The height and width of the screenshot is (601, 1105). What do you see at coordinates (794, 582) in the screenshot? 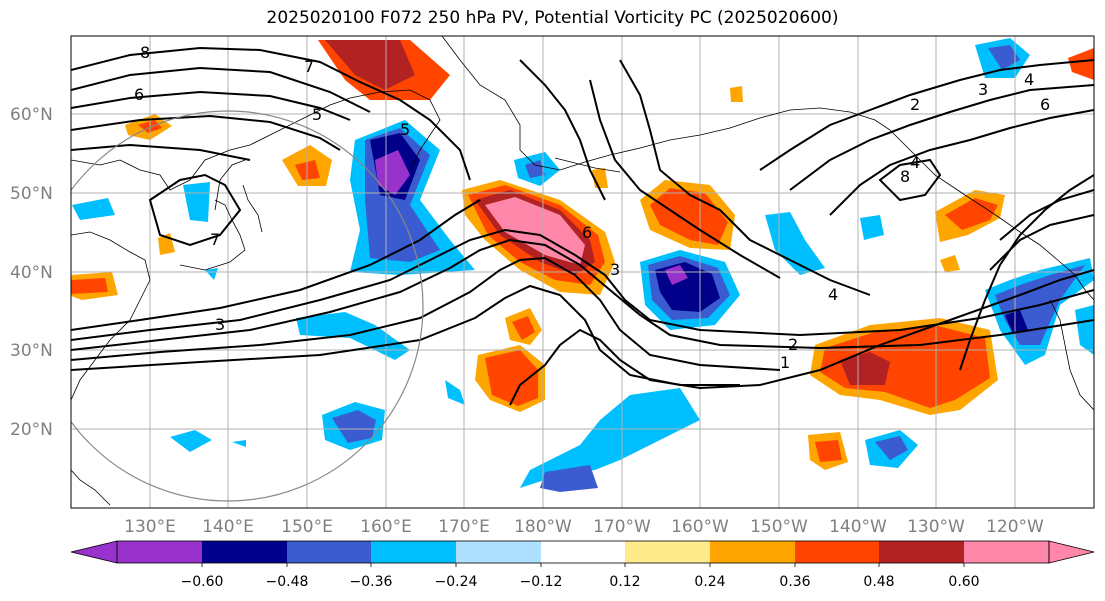
I see `colorbar-label: 0.36` at bounding box center [794, 582].